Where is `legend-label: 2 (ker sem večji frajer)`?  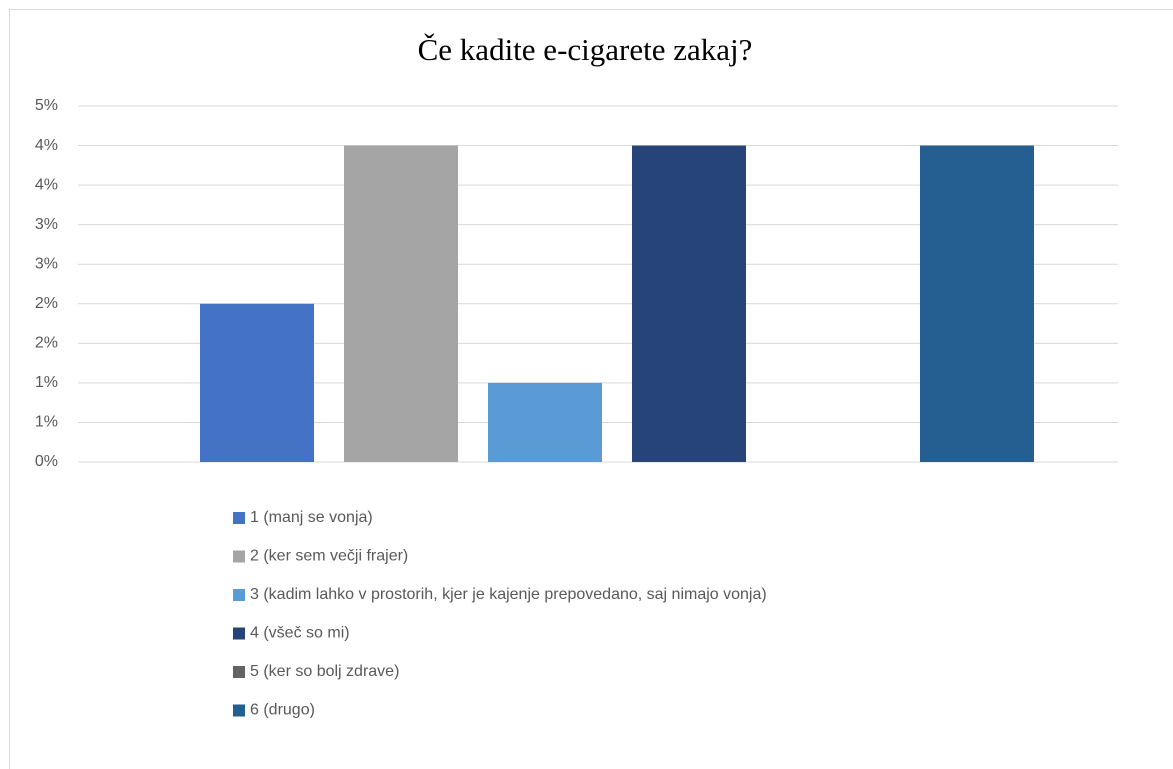 legend-label: 2 (ker sem večji frajer) is located at coordinates (329, 556).